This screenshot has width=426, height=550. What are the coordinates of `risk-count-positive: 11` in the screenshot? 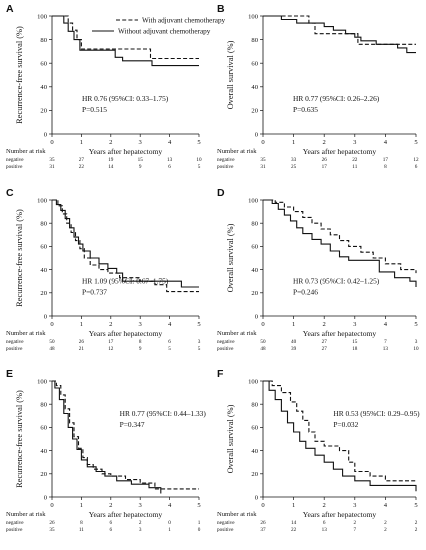 It's located at (81, 530).